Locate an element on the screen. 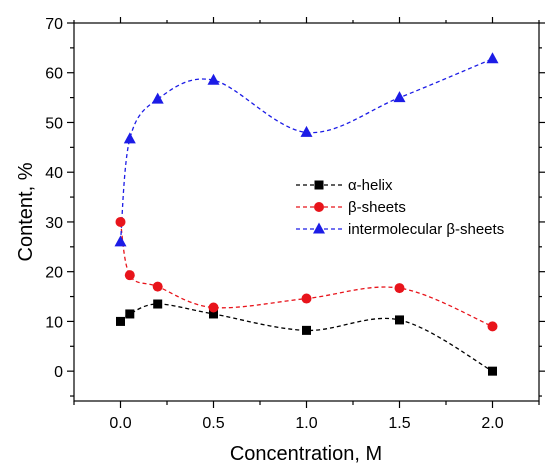  y-tick-label: 40 is located at coordinates (54, 173).